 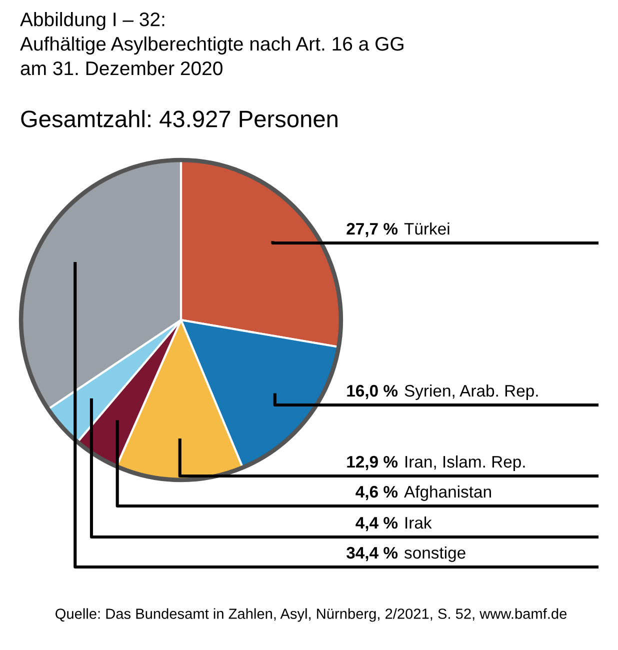 I want to click on slice-label: Iran, Islam. Rep., so click(x=465, y=463).